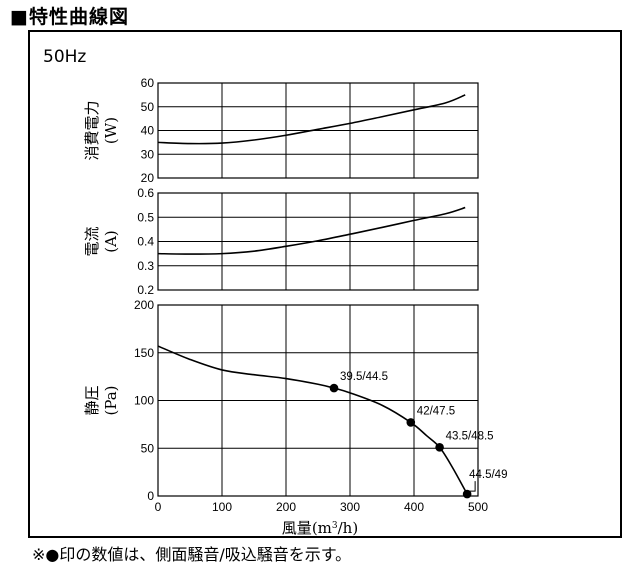 This screenshot has height=568, width=640. I want to click on y-axis-label-current: 電流, so click(92, 241).